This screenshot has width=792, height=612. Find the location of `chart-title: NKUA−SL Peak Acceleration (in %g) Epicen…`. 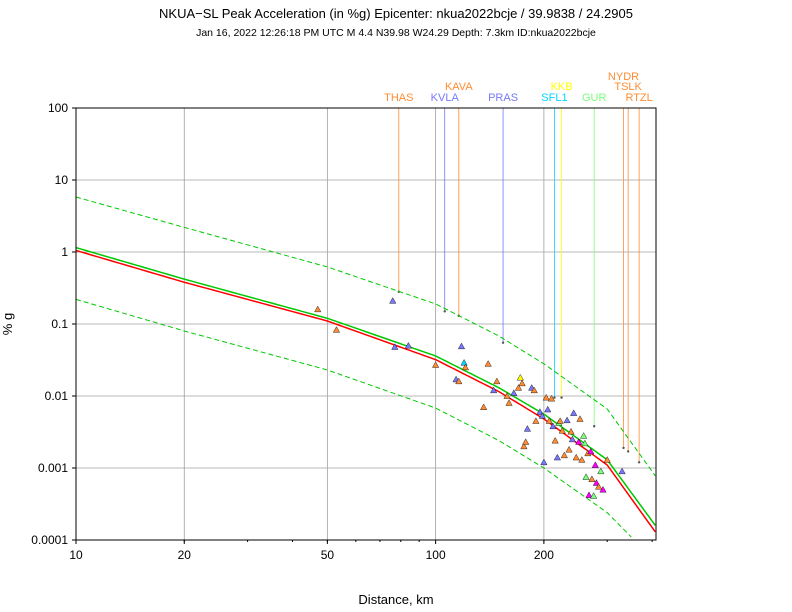

chart-title: NKUA−SL Peak Acceleration (in %g) Epicen… is located at coordinates (396, 13).